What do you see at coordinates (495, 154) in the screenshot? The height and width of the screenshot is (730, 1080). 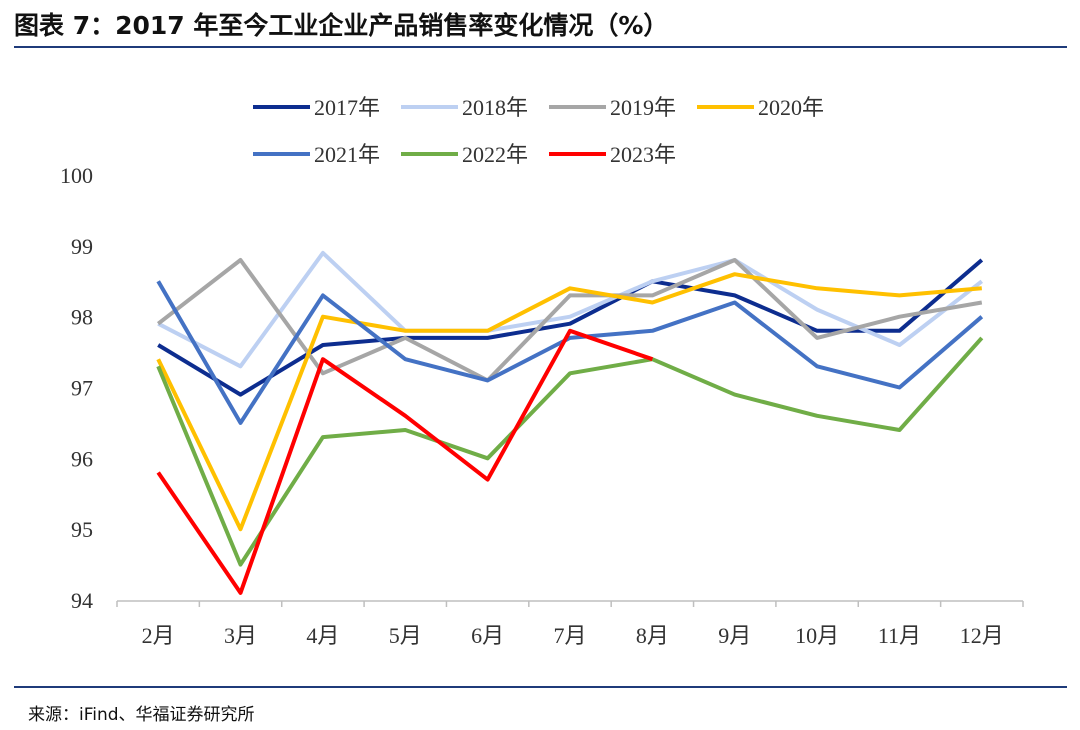 I see `legend-label: 2022年` at bounding box center [495, 154].